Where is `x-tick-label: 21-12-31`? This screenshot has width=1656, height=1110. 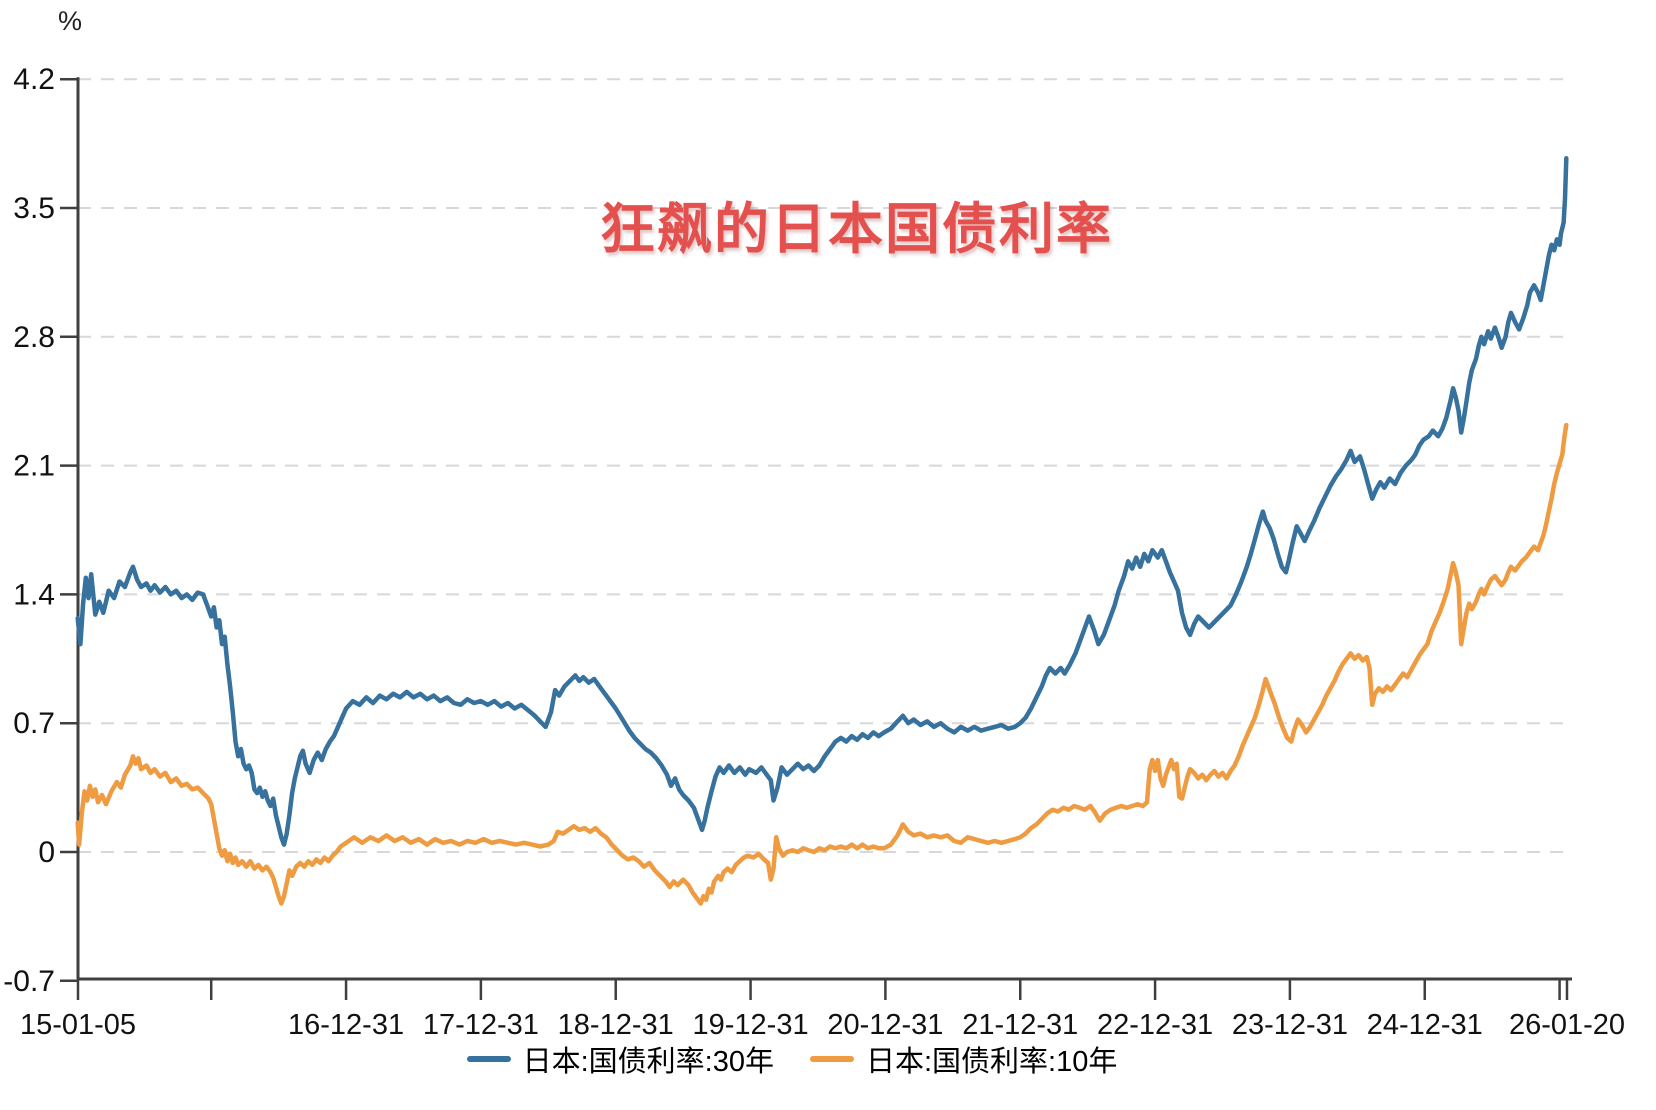
x-tick-label: 21-12-31 is located at coordinates (1020, 1025).